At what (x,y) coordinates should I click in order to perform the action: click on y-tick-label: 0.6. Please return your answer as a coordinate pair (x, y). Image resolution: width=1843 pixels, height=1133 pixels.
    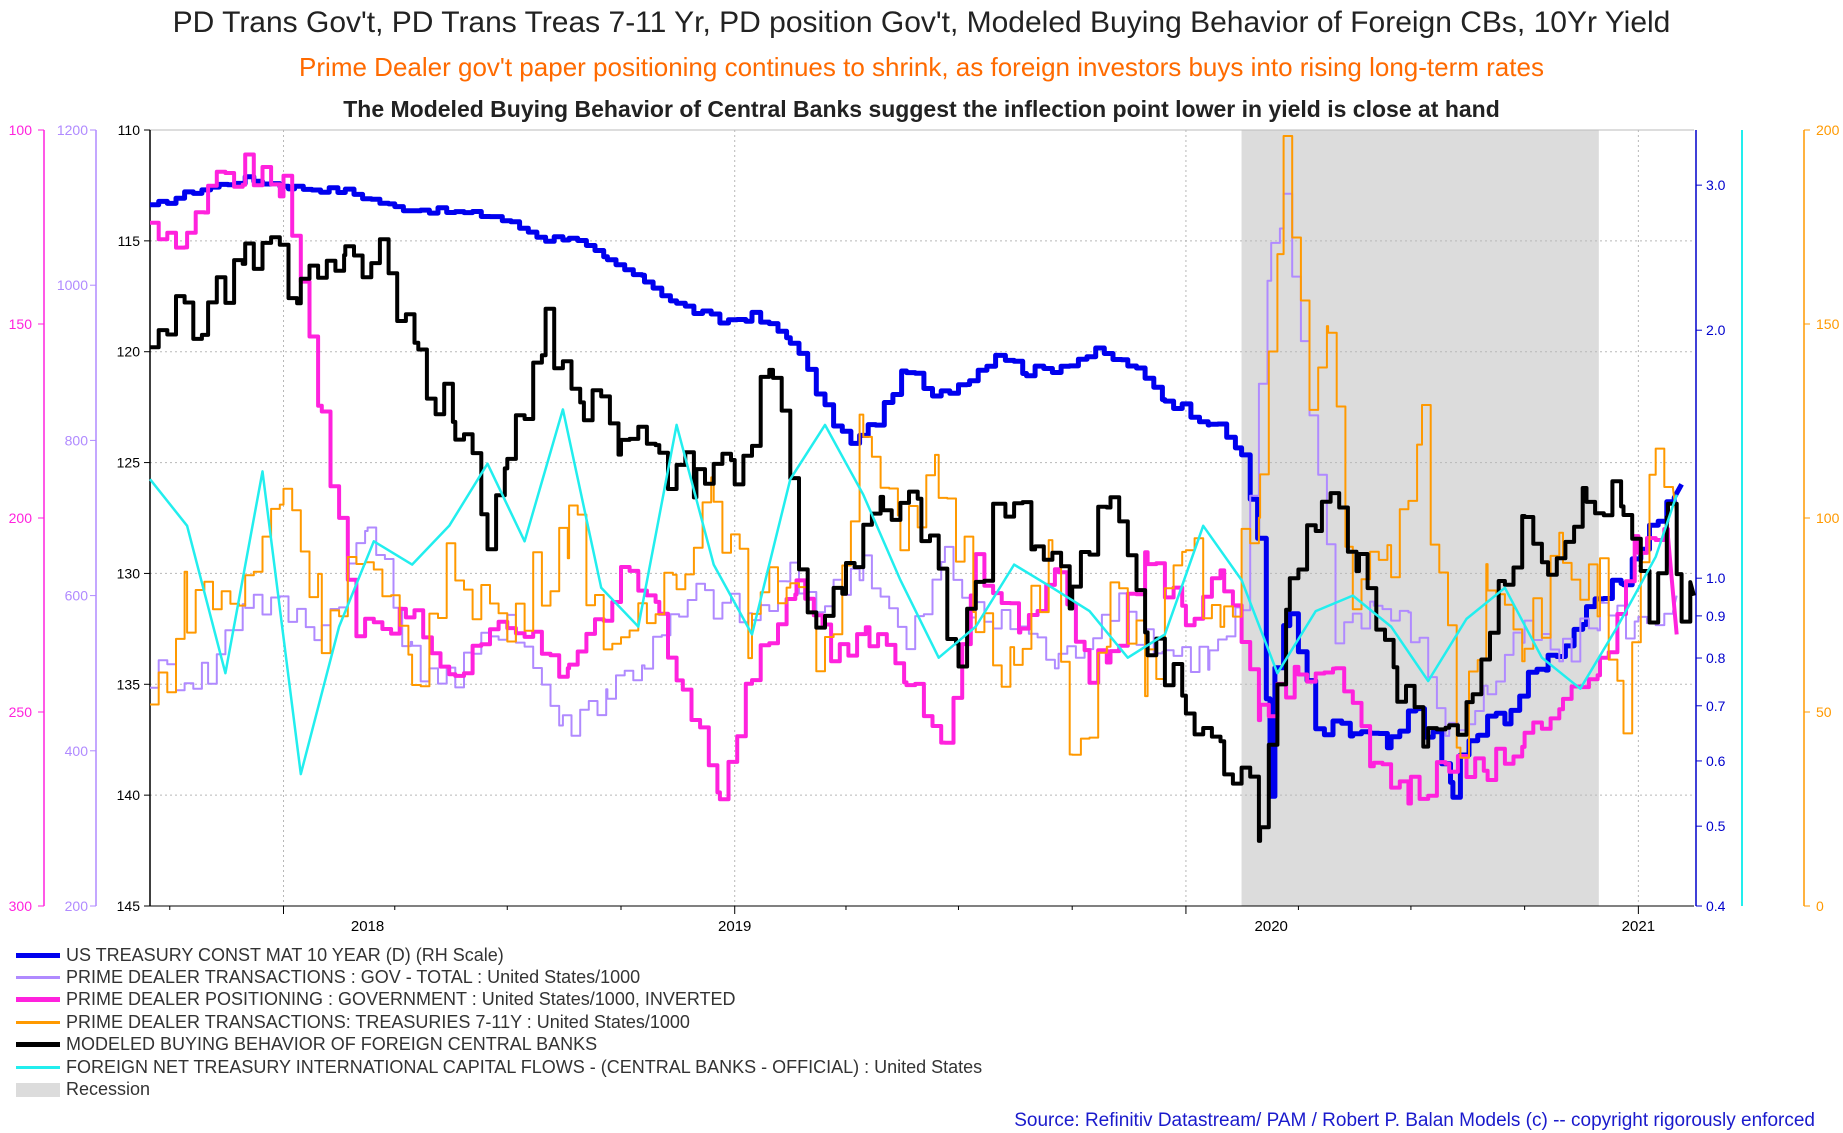
    Looking at the image, I should click on (1716, 761).